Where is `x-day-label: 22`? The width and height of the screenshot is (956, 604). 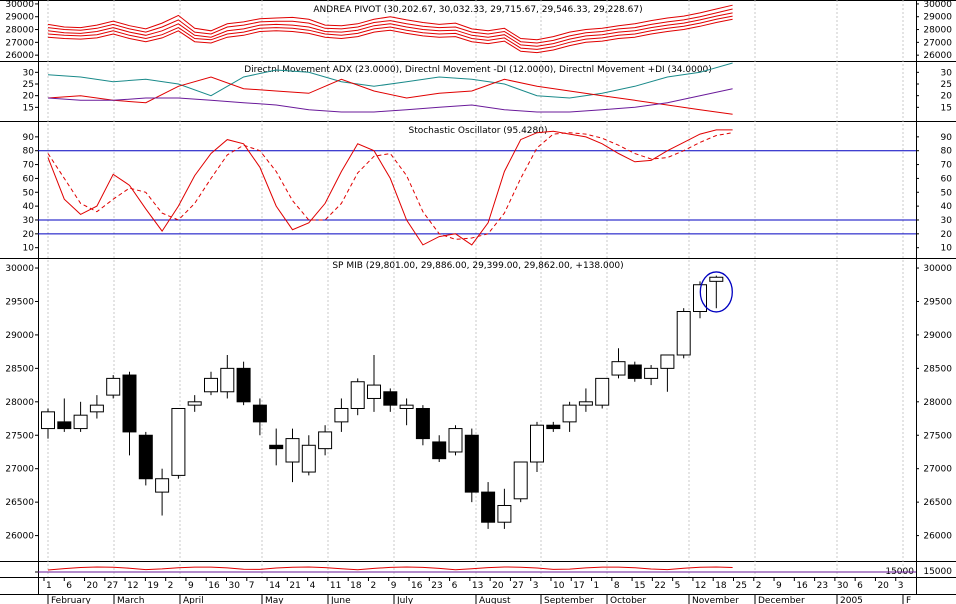 x-day-label: 22 is located at coordinates (659, 586).